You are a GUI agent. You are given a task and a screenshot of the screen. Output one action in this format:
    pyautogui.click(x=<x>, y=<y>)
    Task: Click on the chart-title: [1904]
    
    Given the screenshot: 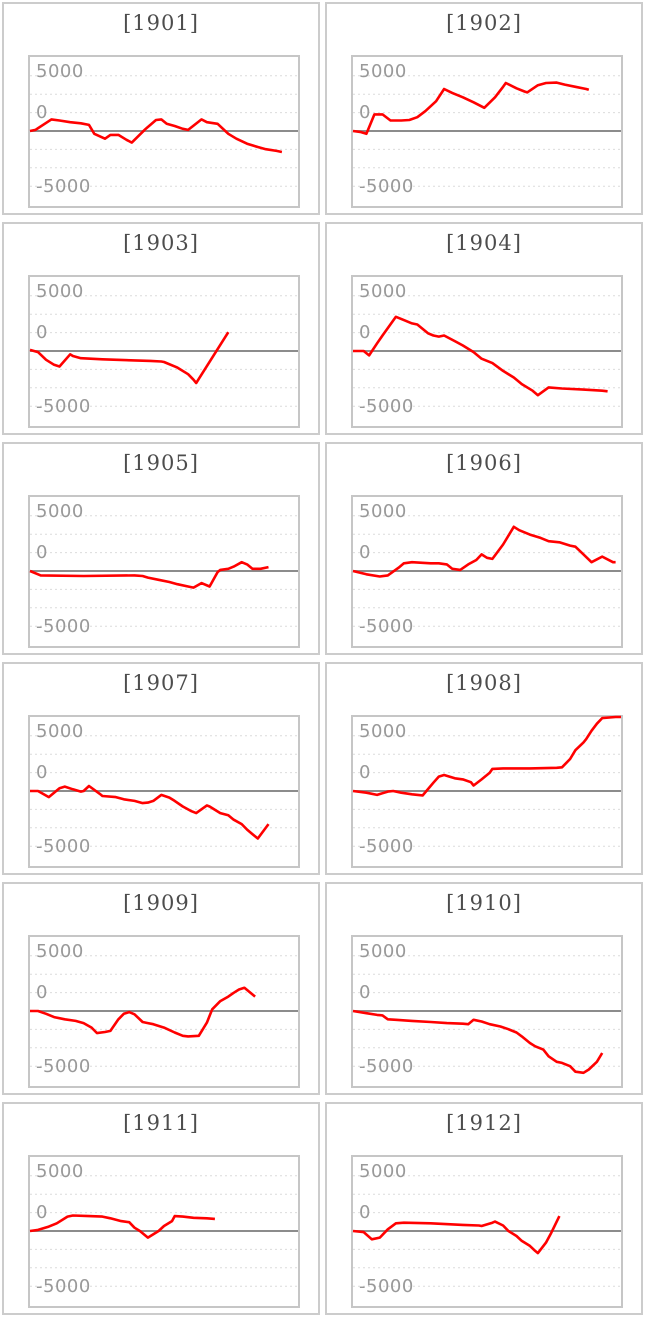 What is the action you would take?
    pyautogui.click(x=484, y=243)
    